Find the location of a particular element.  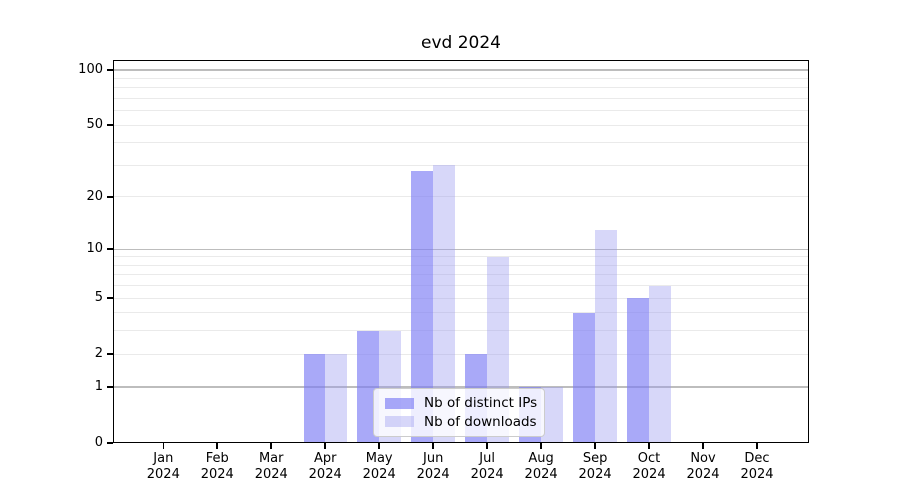

x-axis-tick-label: Aug 2024 is located at coordinates (541, 466).